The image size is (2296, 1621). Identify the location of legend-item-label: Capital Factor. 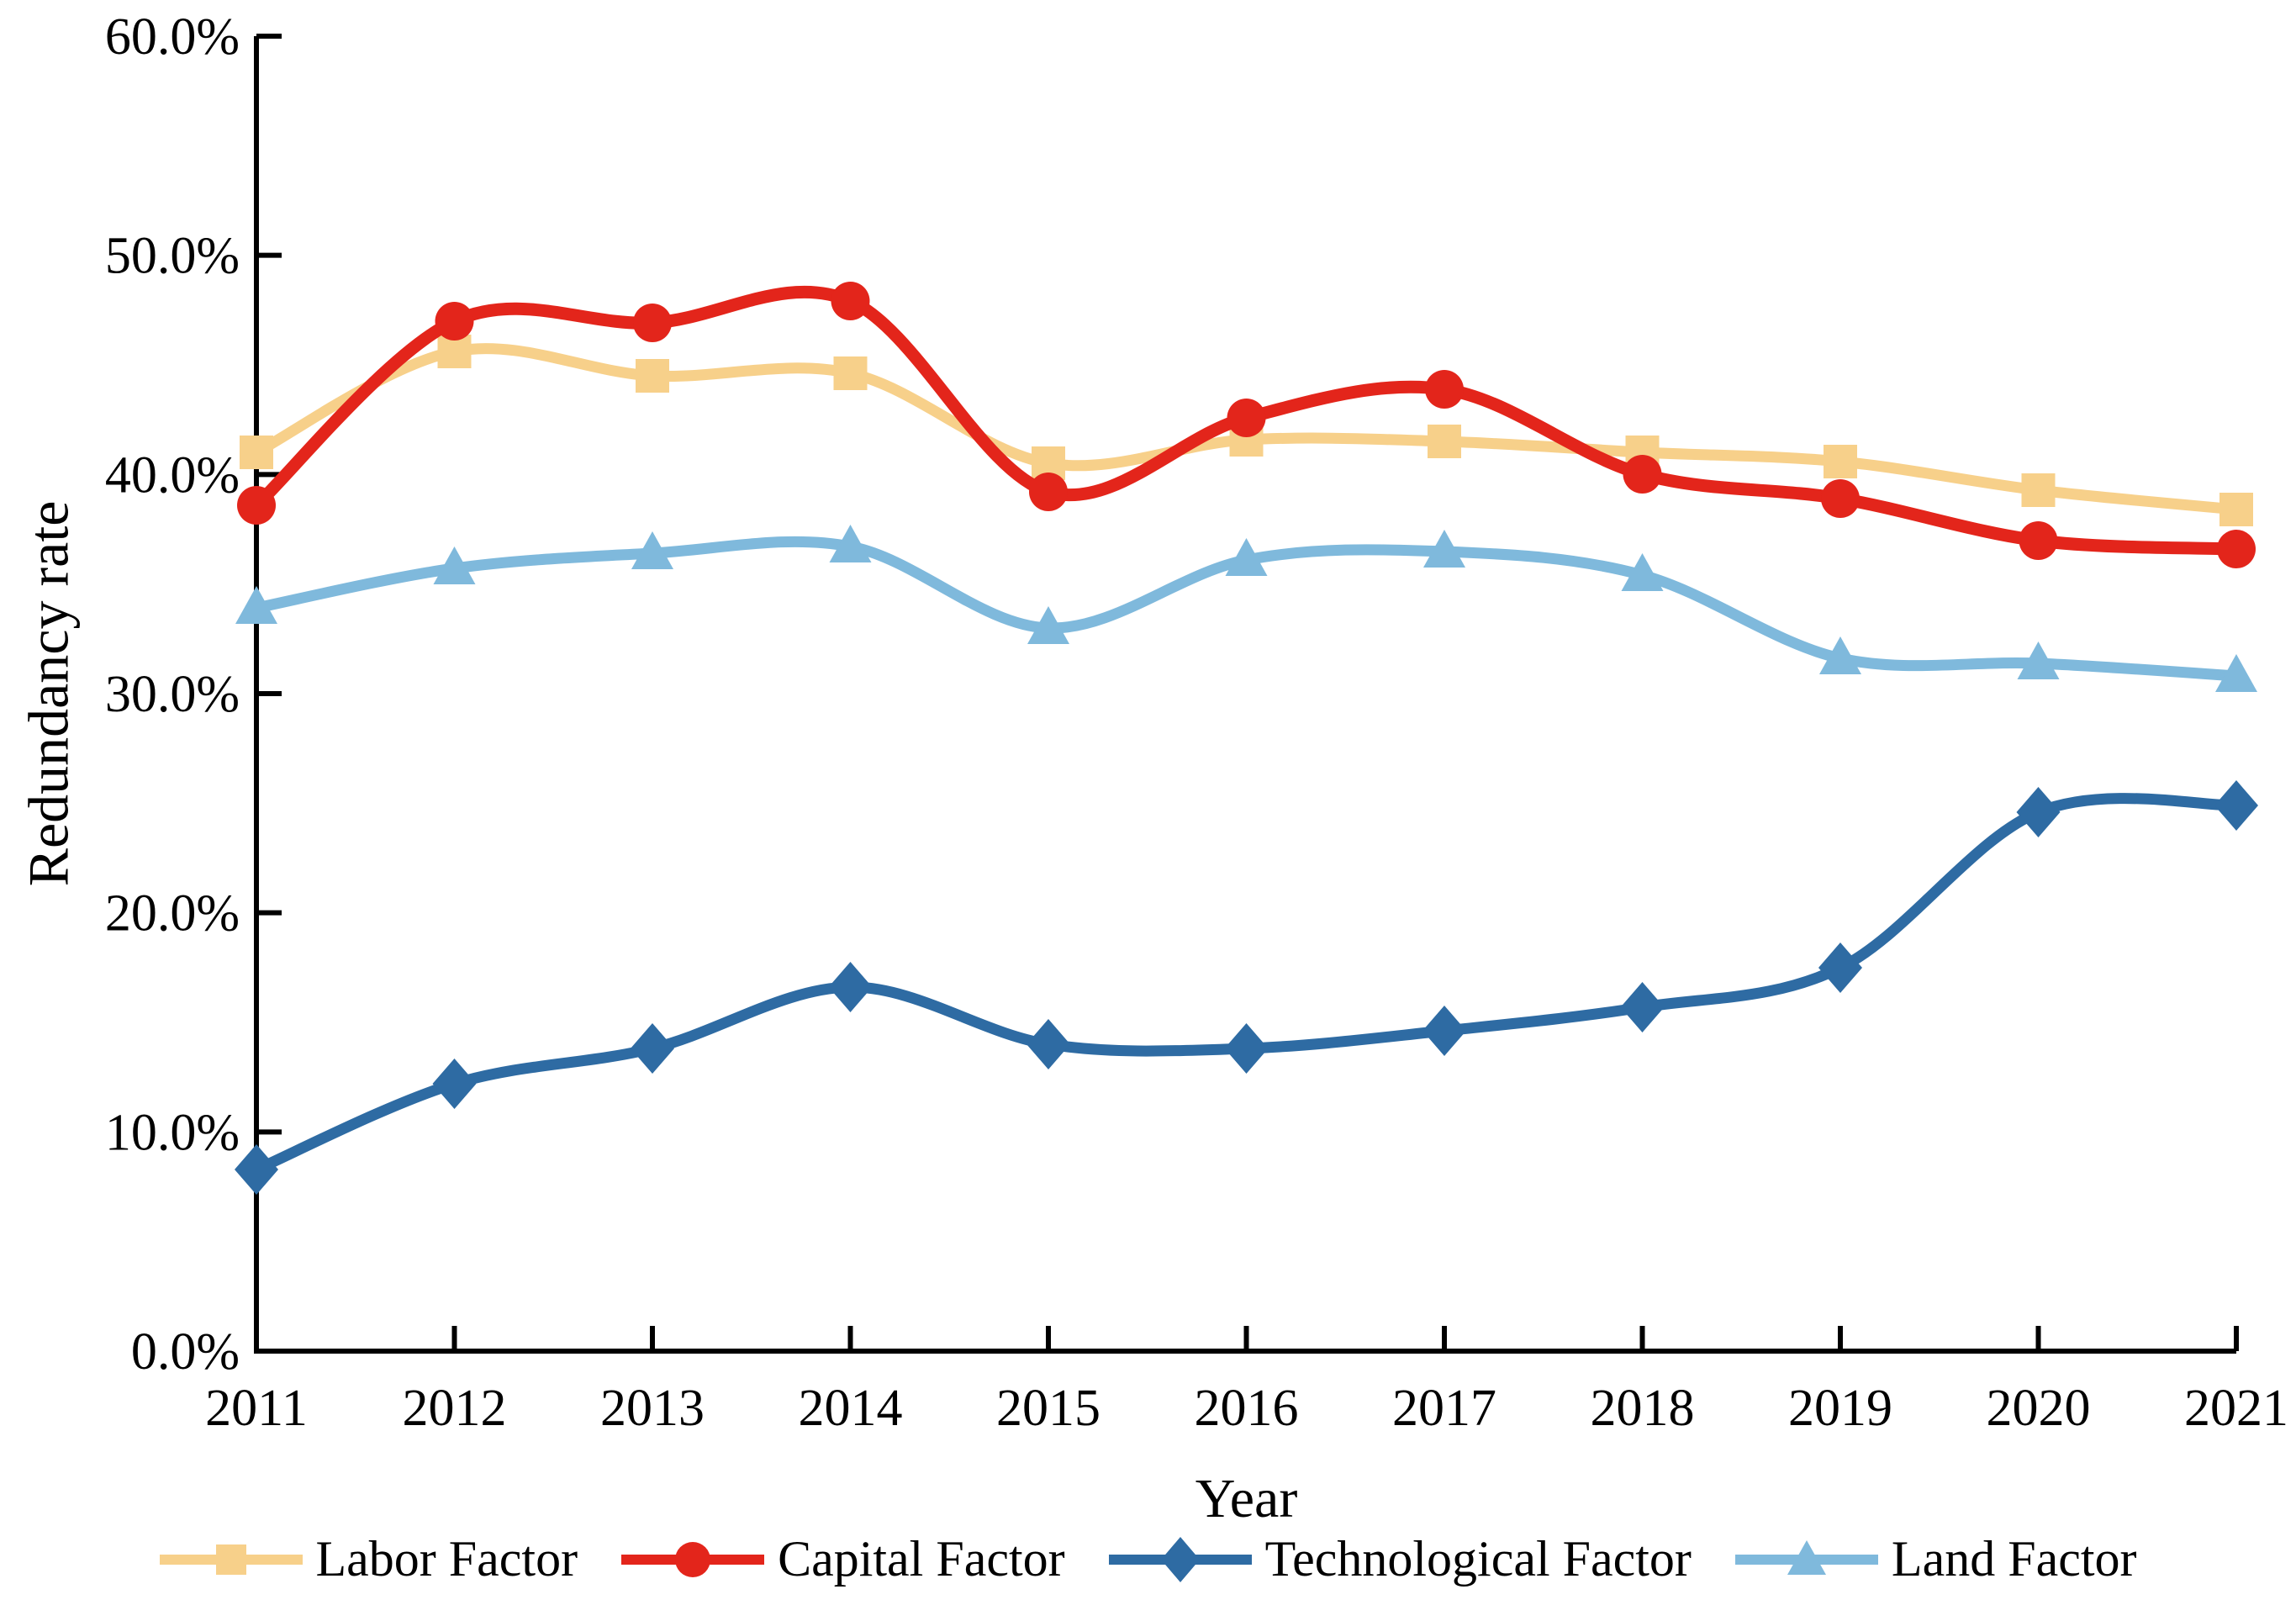
(921, 1559).